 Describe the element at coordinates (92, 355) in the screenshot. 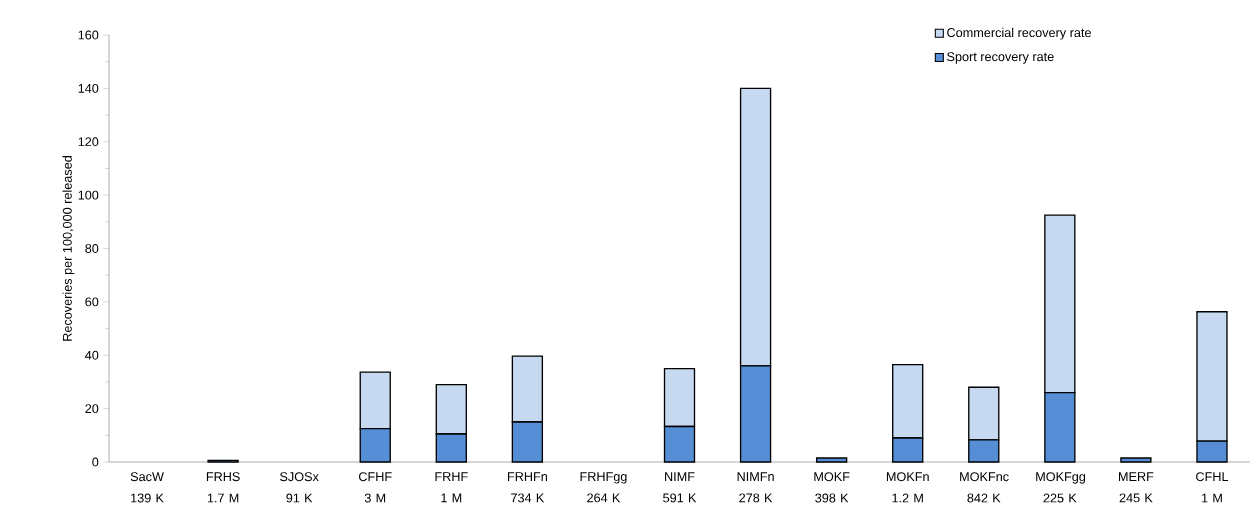

I see `y-tick-label: 40` at that location.